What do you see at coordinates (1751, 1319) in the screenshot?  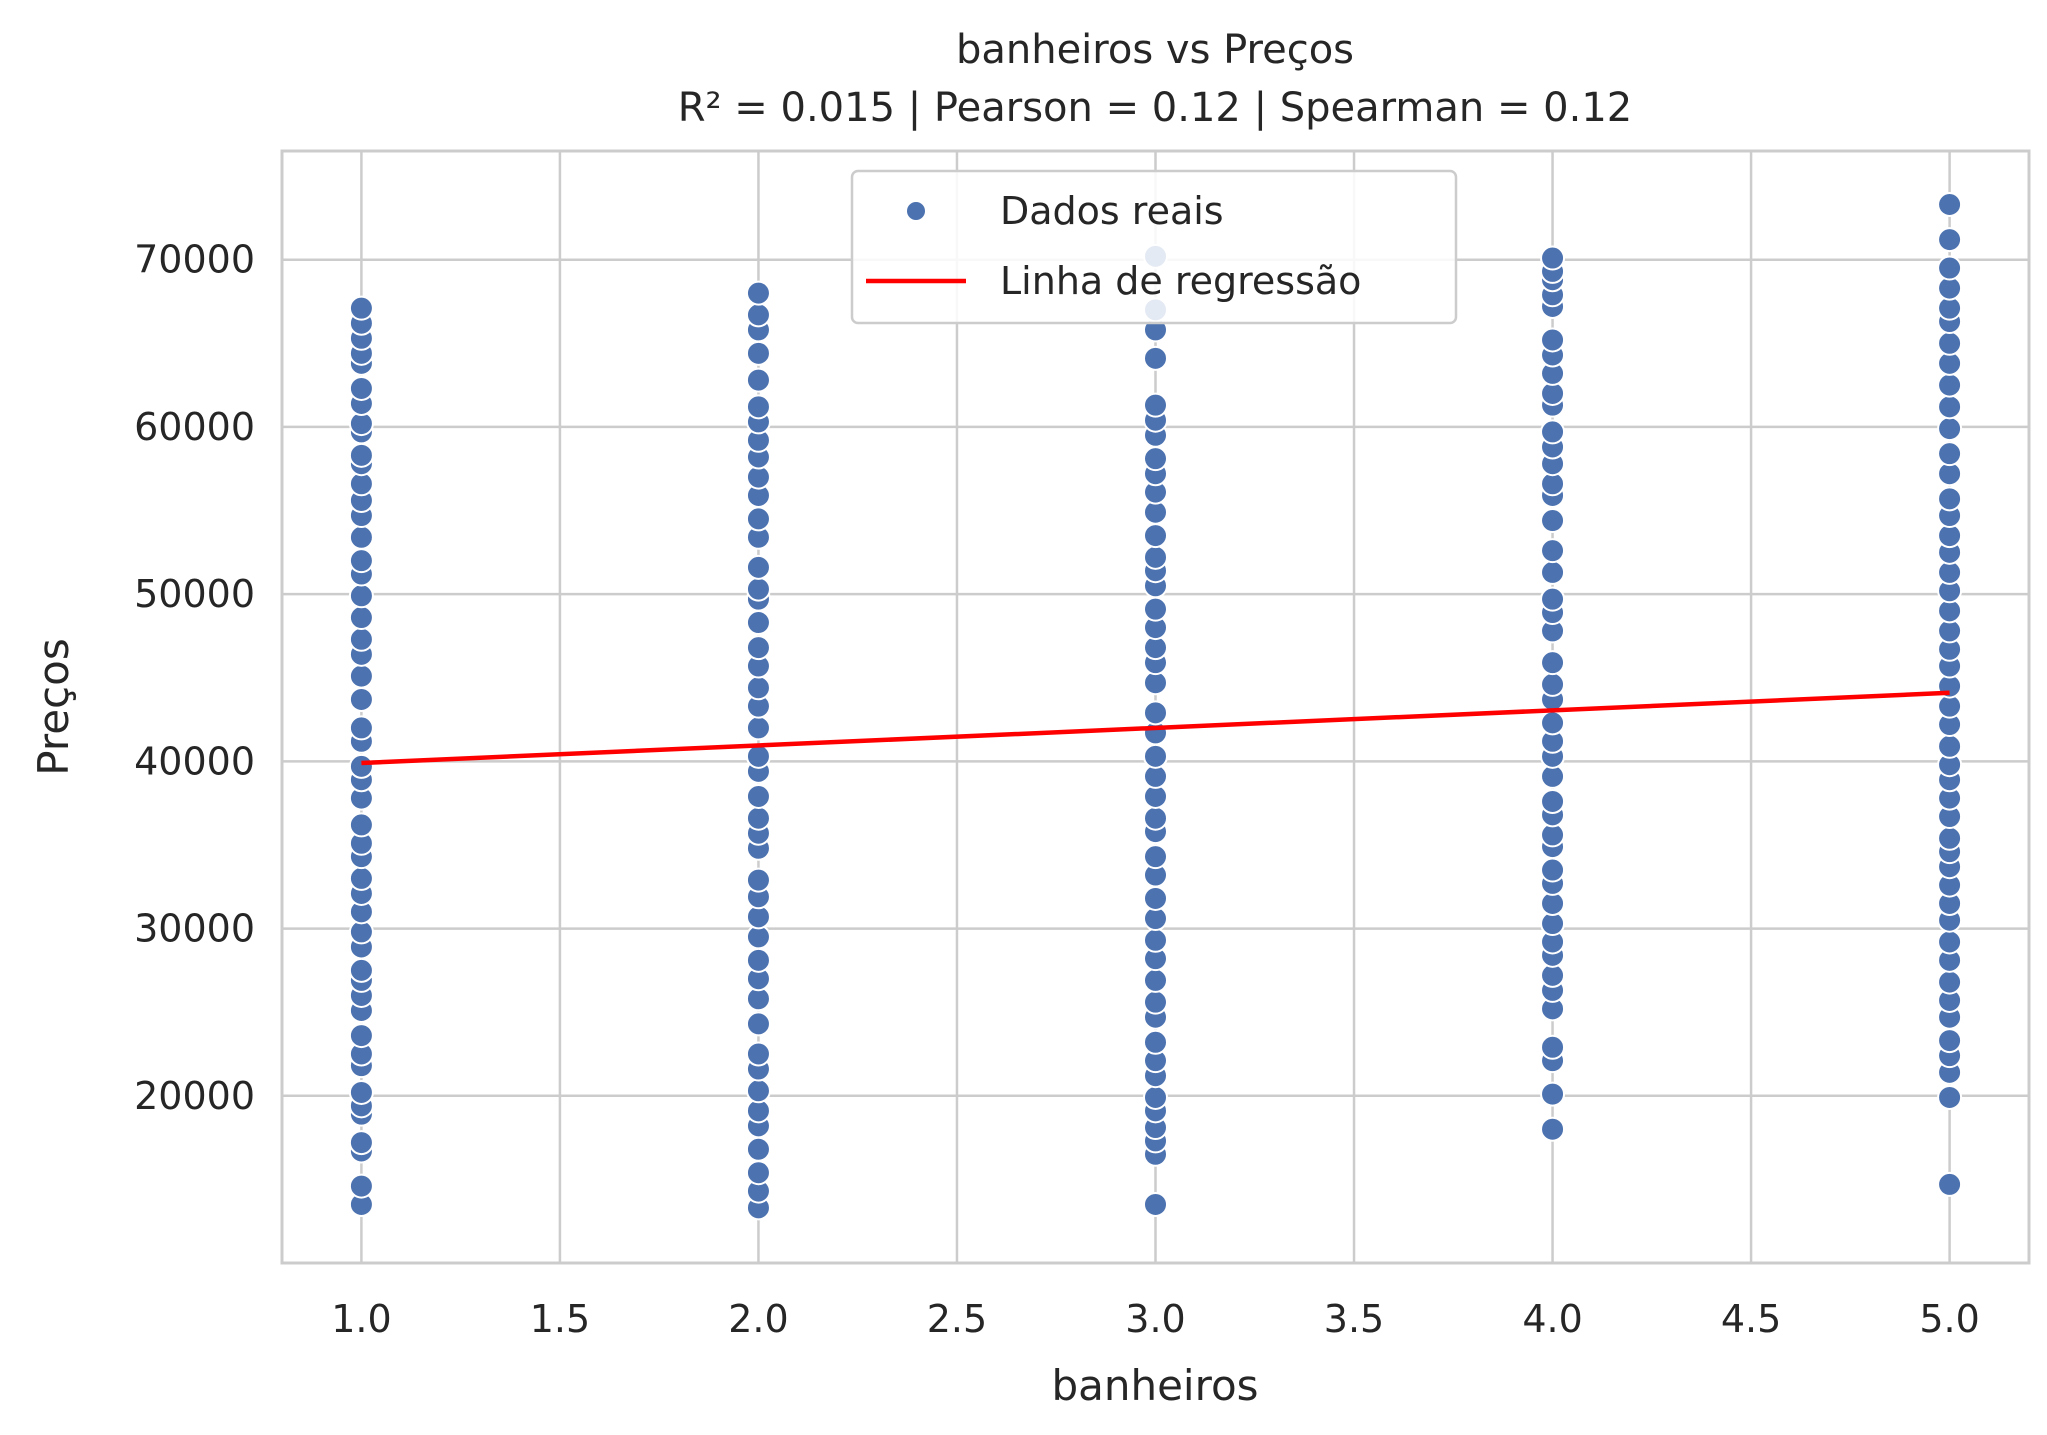 I see `x-tick-label: 4.5` at bounding box center [1751, 1319].